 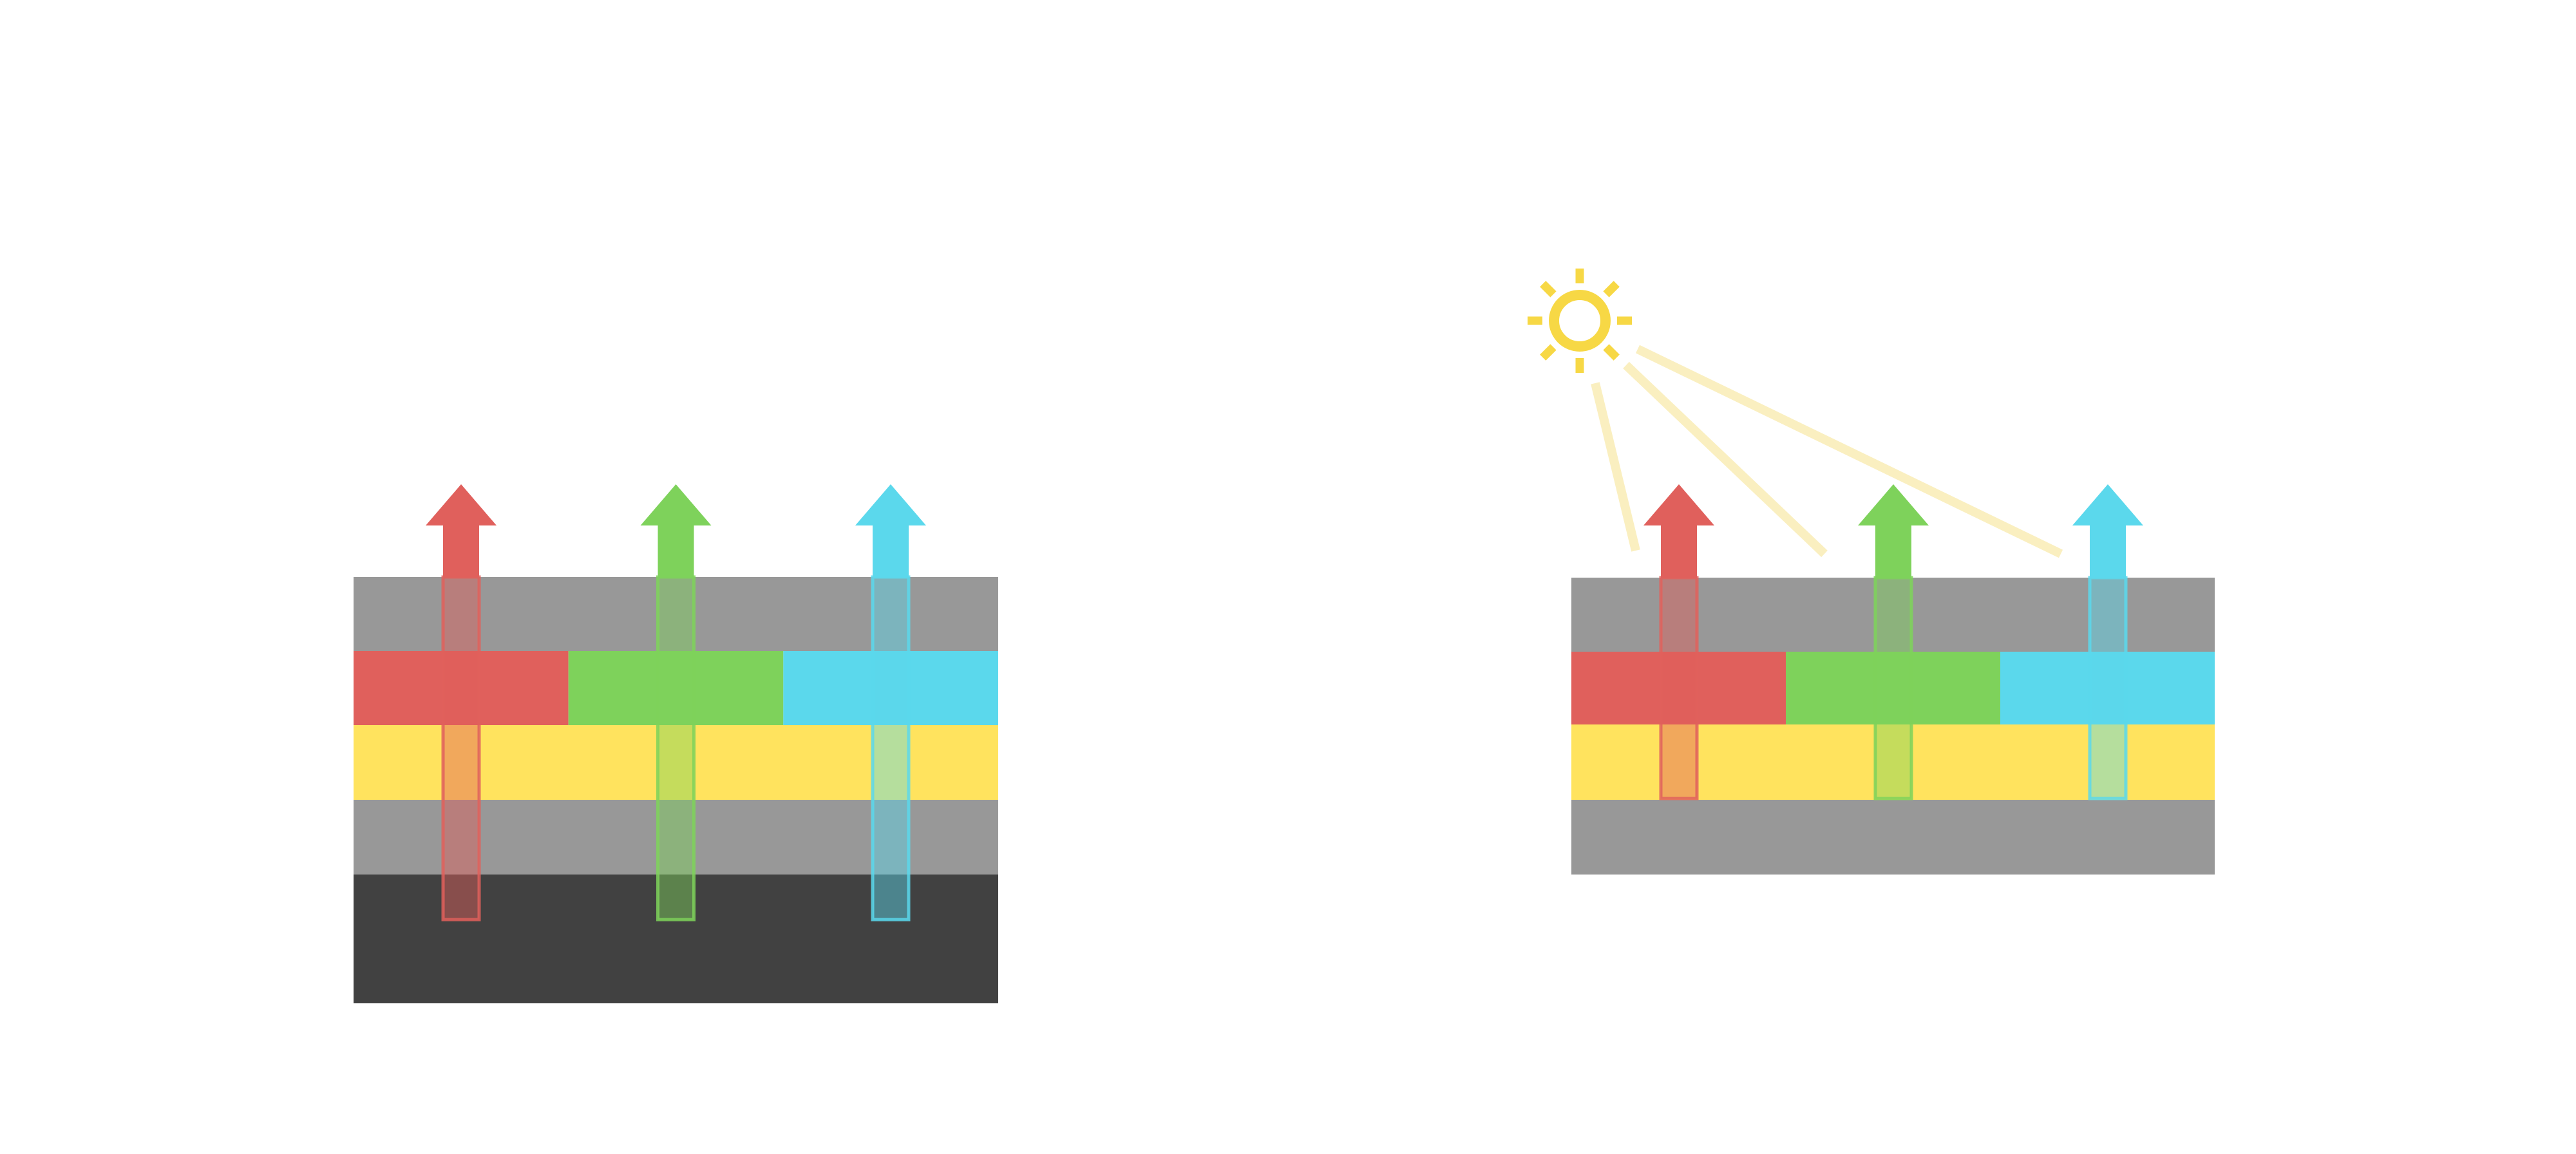 I want to click on sun-beam-short, so click(x=1615, y=467).